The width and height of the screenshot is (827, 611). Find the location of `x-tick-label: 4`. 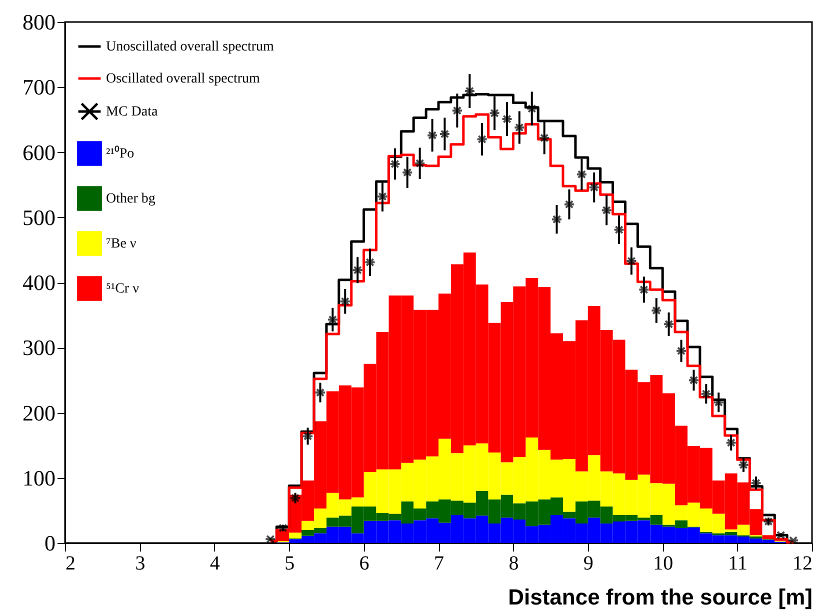

x-tick-label: 4 is located at coordinates (215, 563).